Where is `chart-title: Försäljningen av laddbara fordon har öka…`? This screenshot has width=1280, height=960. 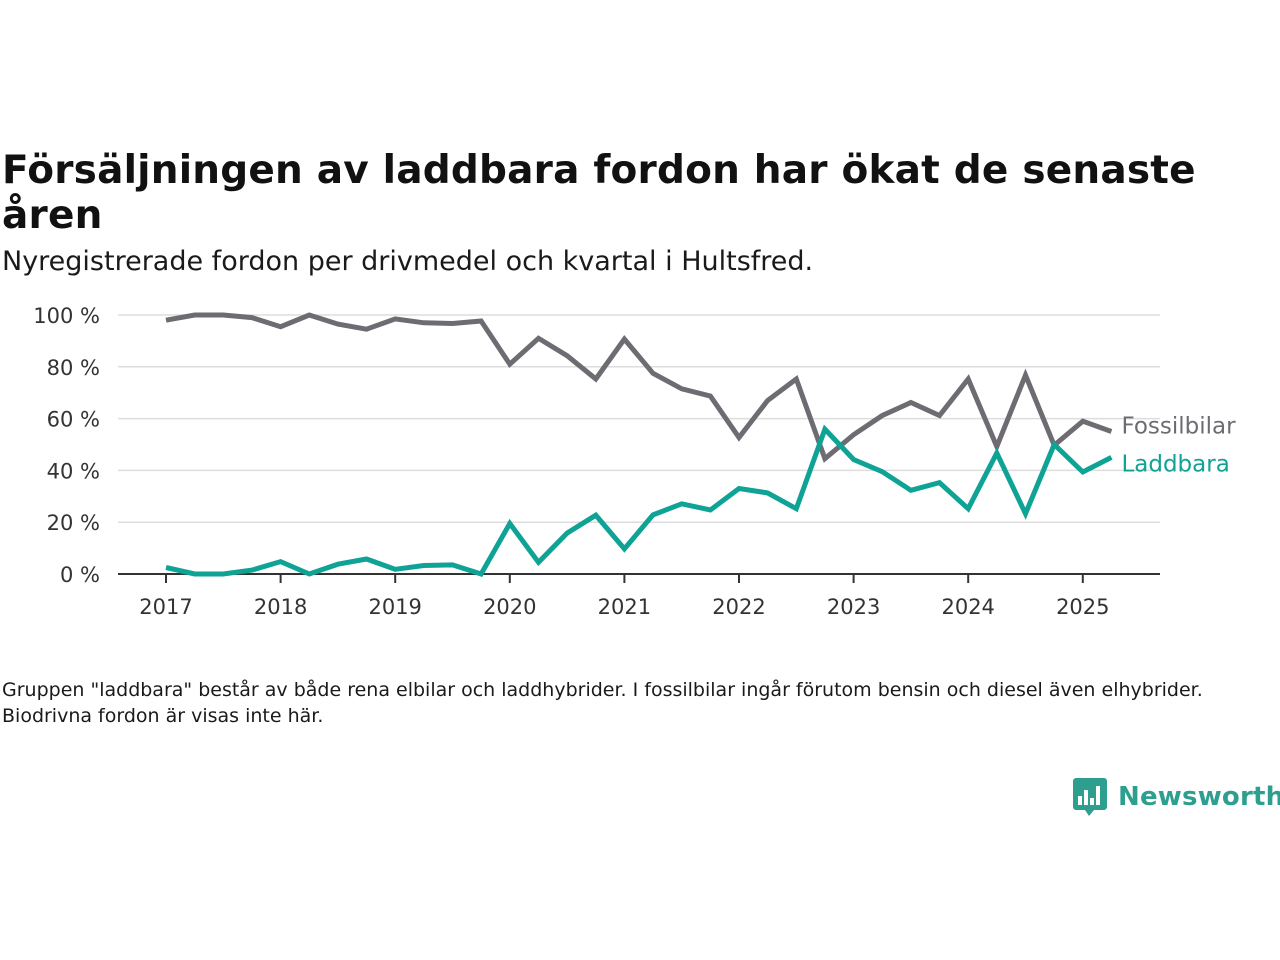 chart-title: Försäljningen av laddbara fordon har öka… is located at coordinates (599, 193).